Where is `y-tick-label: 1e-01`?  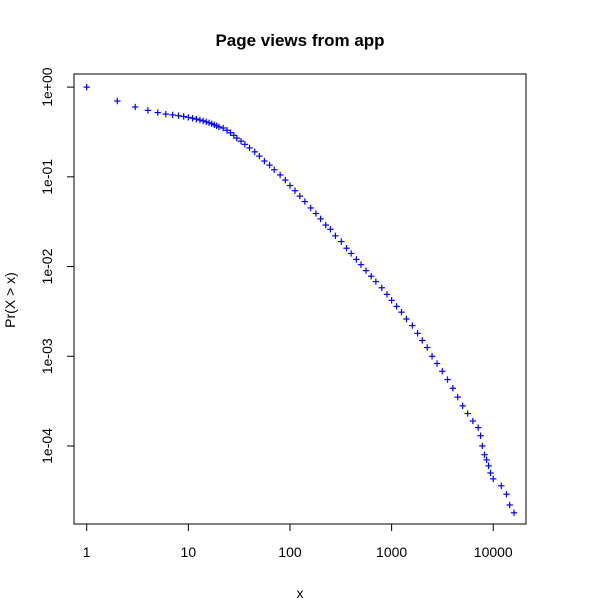 y-tick-label: 1e-01 is located at coordinates (47, 177).